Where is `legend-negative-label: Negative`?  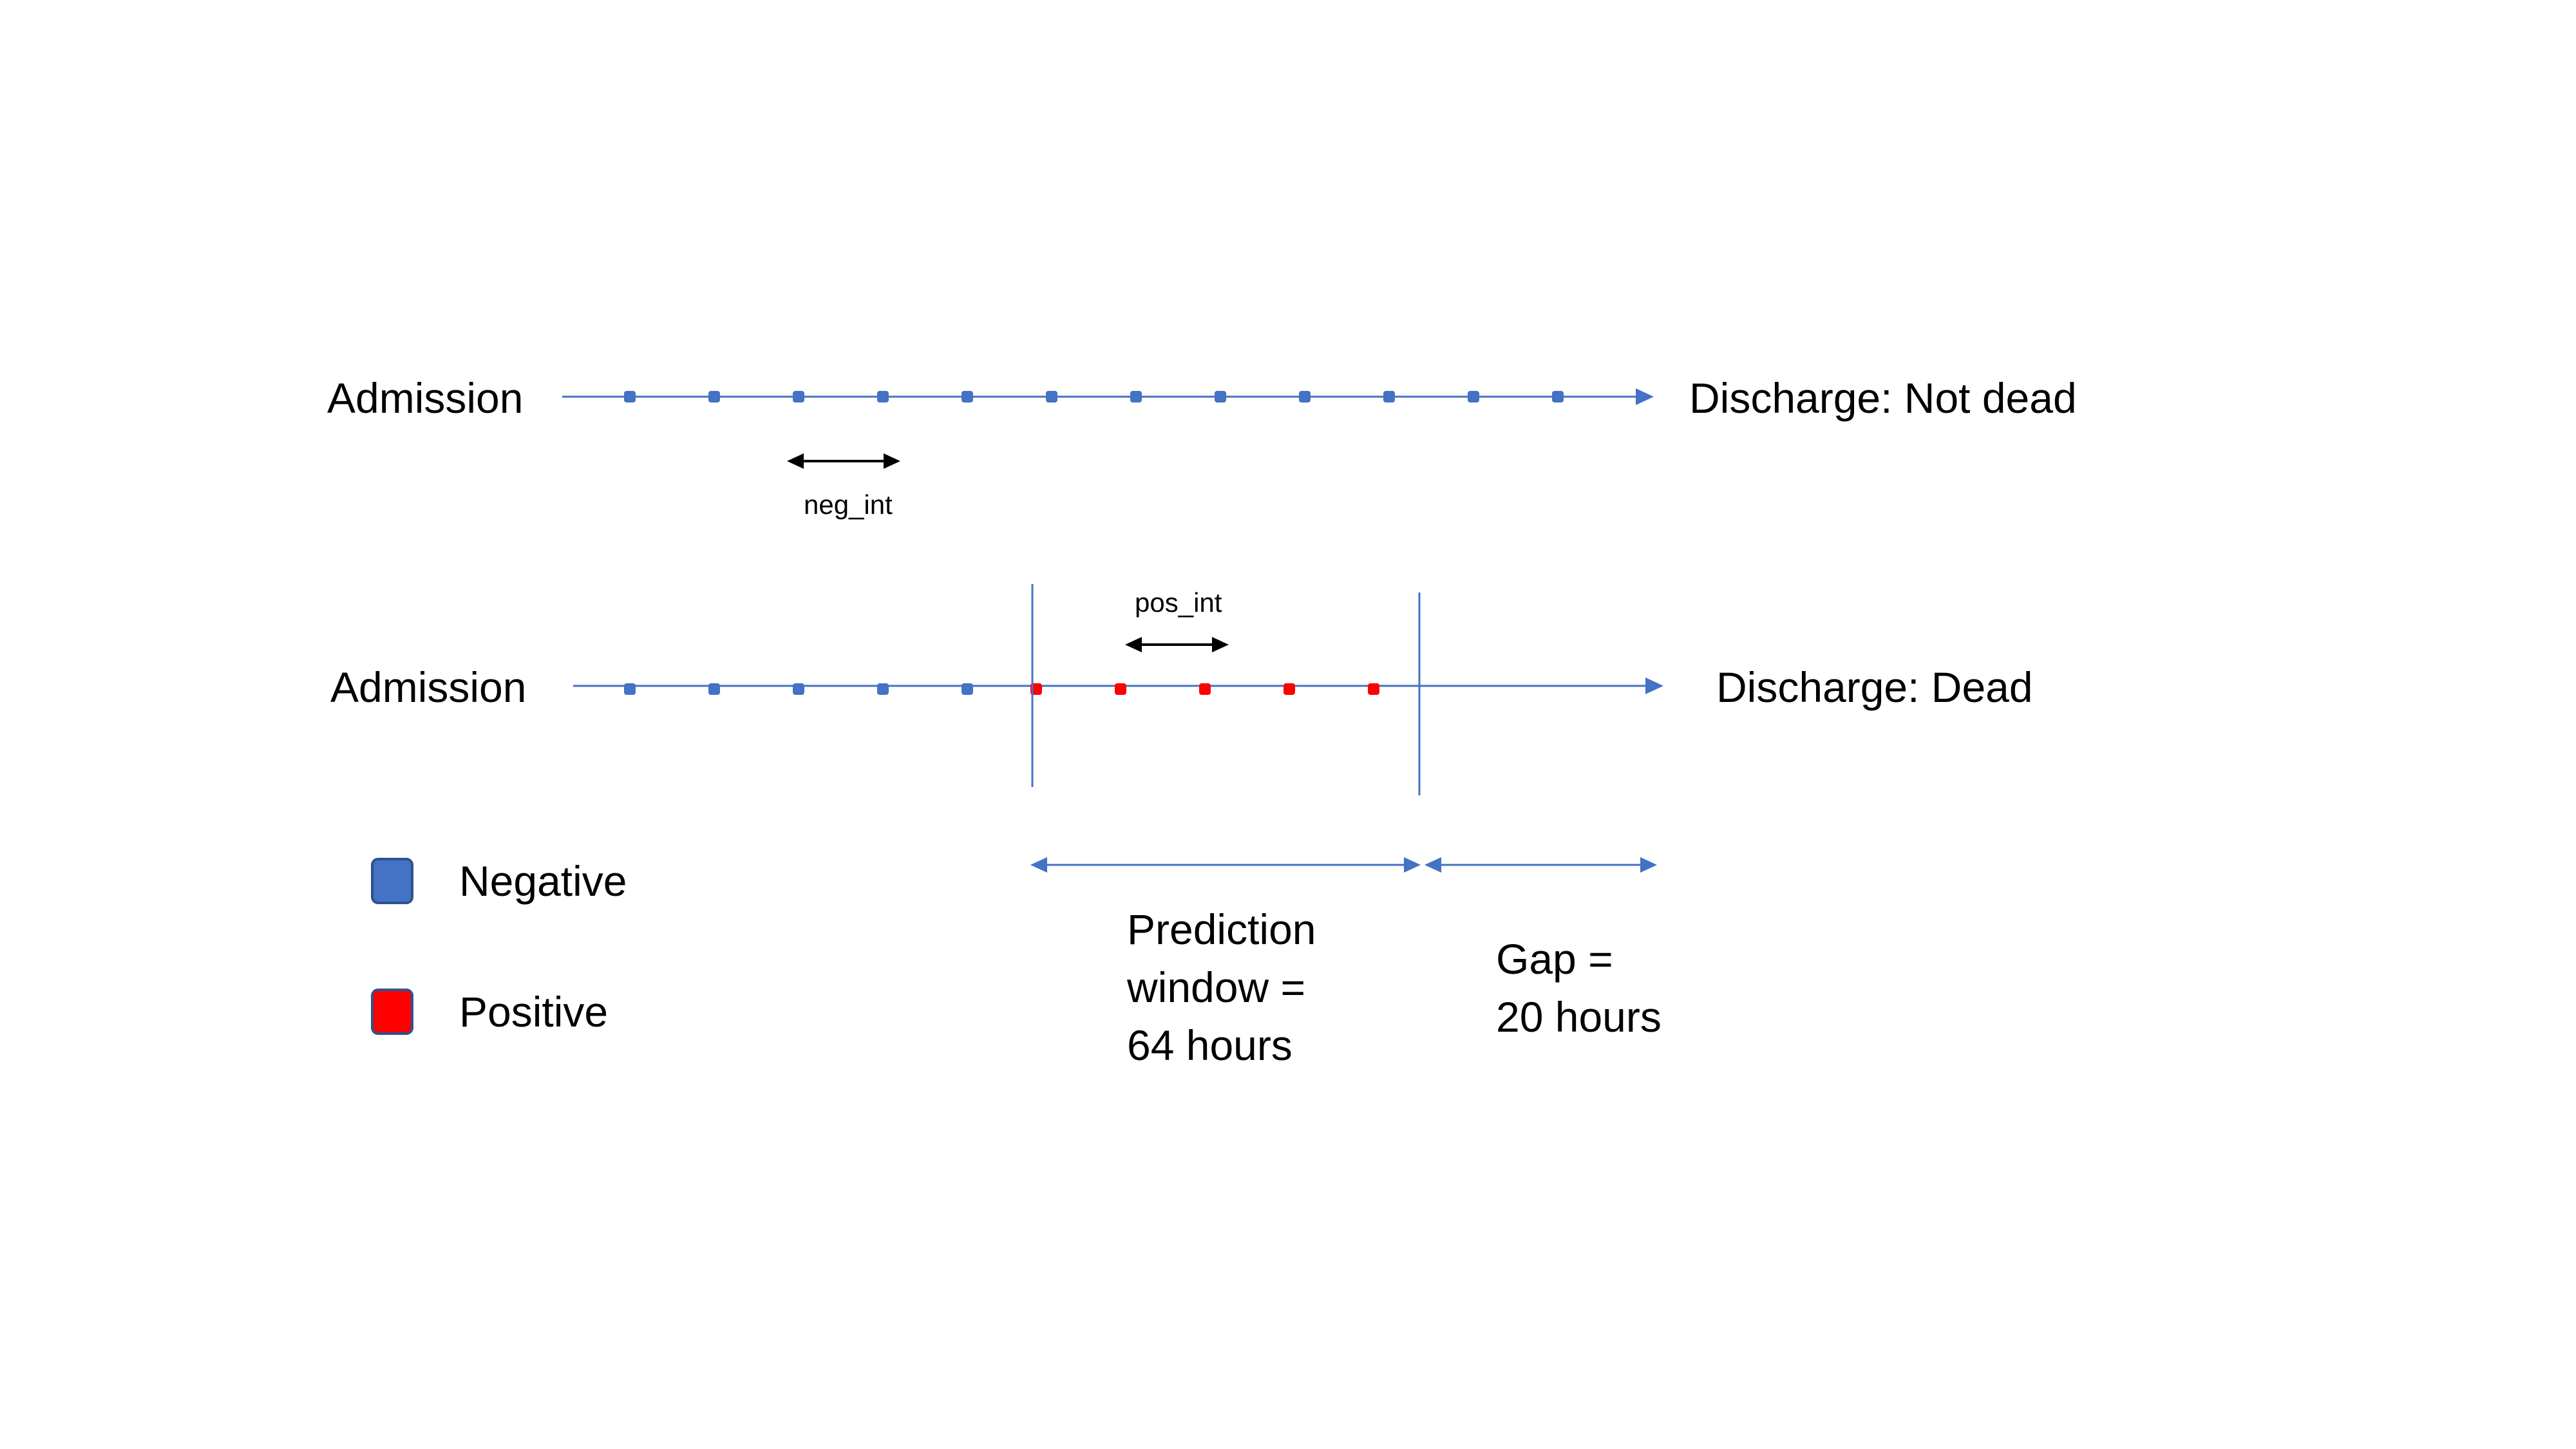 legend-negative-label: Negative is located at coordinates (543, 881).